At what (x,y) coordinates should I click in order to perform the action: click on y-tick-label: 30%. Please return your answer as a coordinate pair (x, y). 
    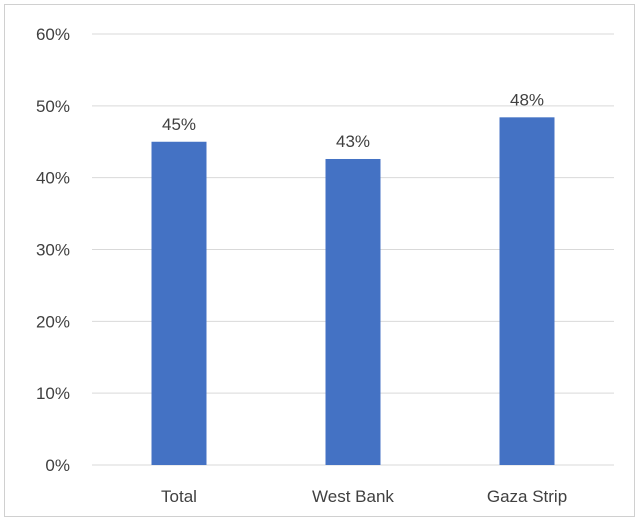
    Looking at the image, I should click on (53, 250).